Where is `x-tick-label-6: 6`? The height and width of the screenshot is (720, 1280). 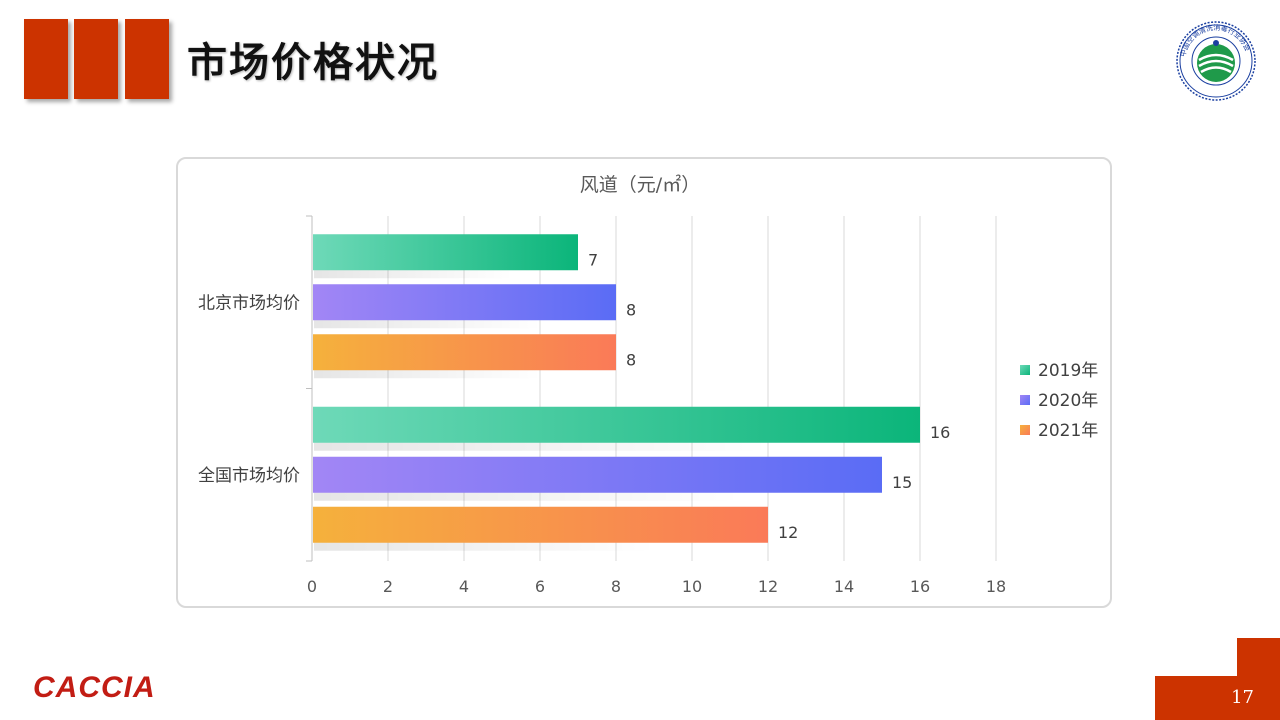 x-tick-label-6: 6 is located at coordinates (540, 586).